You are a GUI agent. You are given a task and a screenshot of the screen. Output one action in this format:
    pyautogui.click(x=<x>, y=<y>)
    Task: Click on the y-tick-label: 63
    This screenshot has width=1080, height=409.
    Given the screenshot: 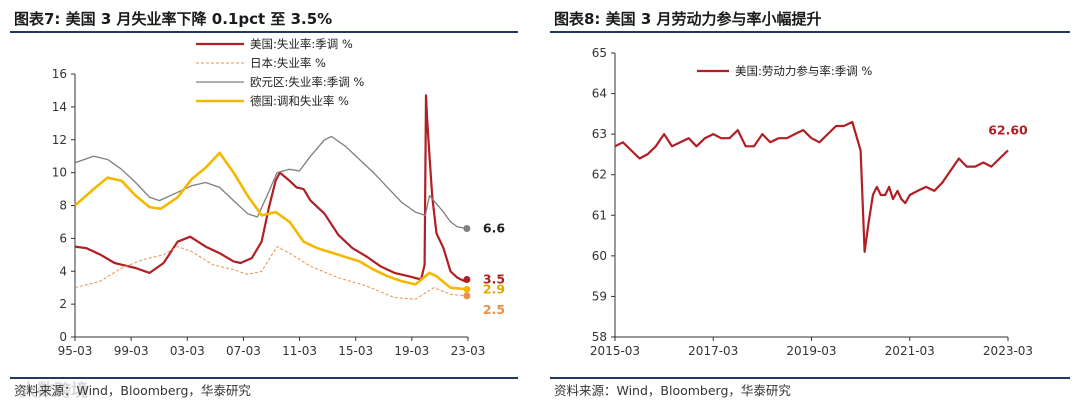 What is the action you would take?
    pyautogui.click(x=599, y=134)
    